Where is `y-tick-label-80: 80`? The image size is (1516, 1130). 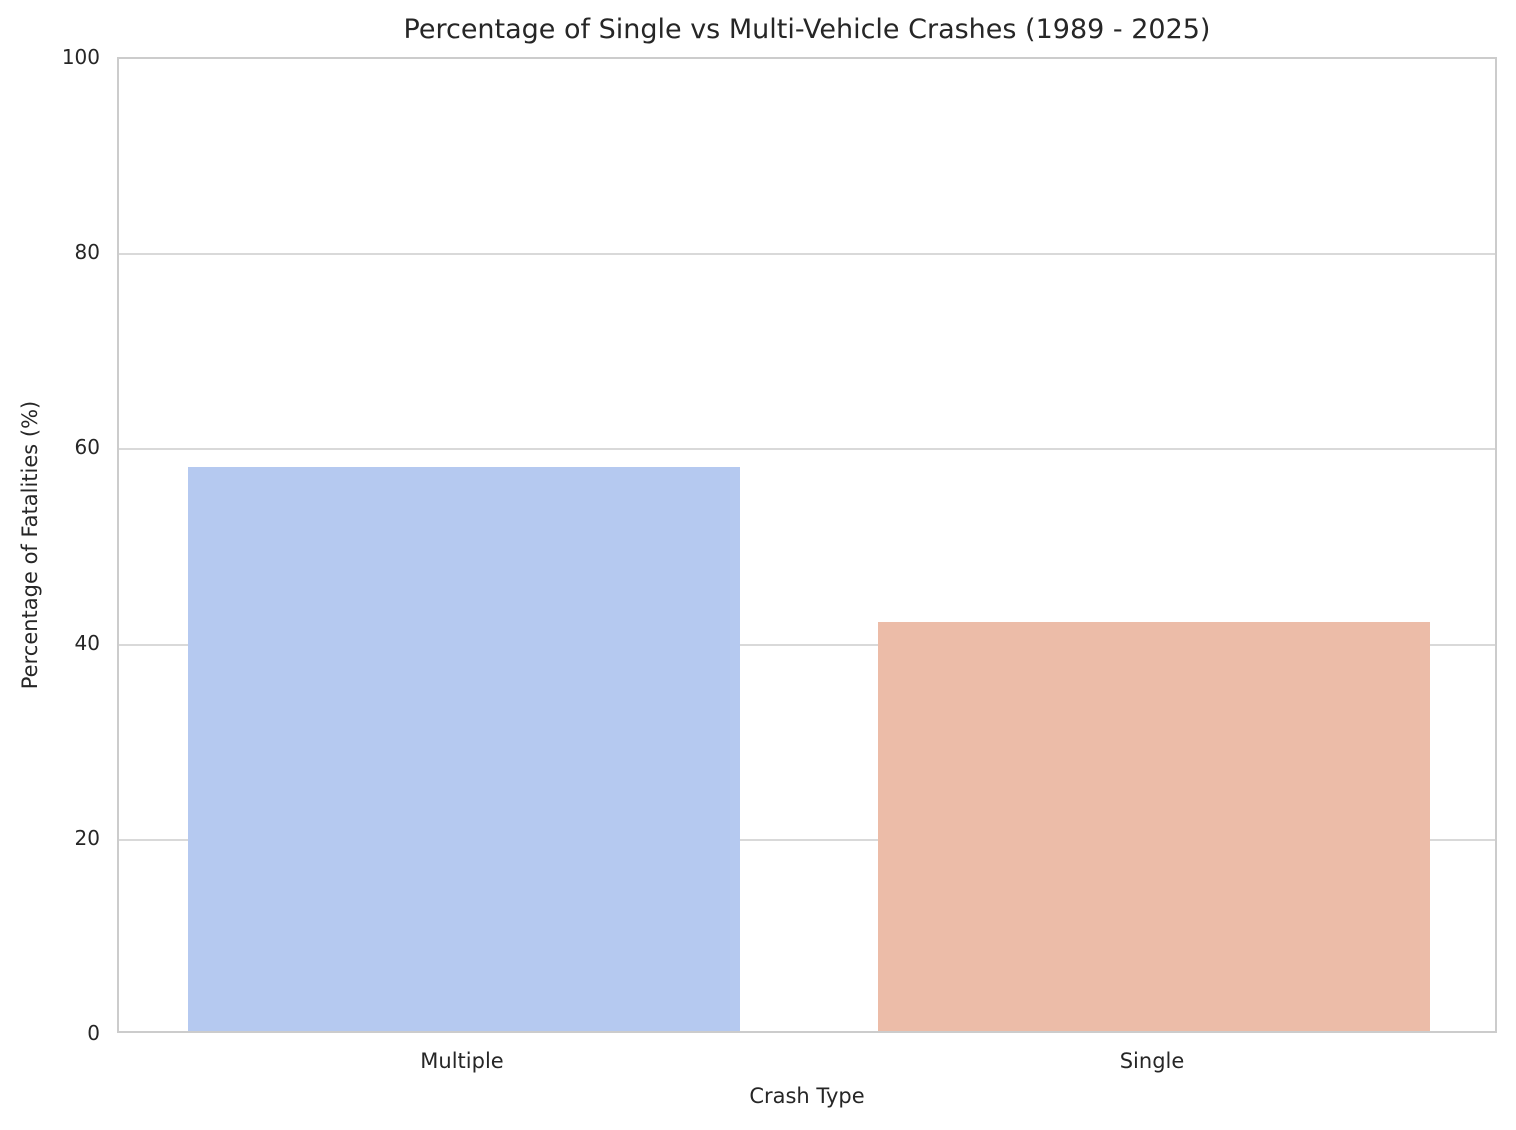
y-tick-label-80: 80 is located at coordinates (87, 252).